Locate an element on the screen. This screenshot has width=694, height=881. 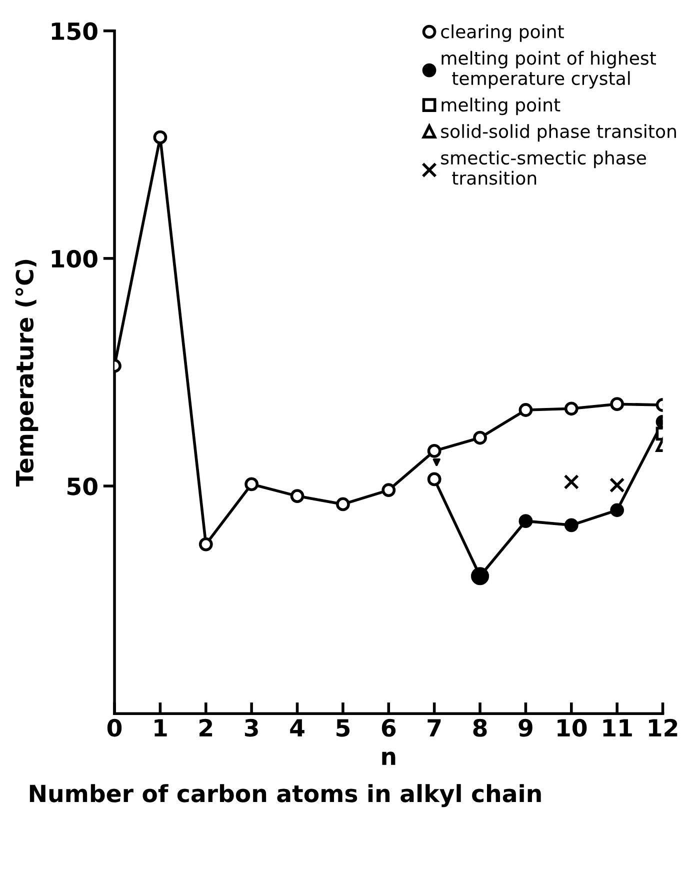
x-tick-label: 4 is located at coordinates (297, 727).